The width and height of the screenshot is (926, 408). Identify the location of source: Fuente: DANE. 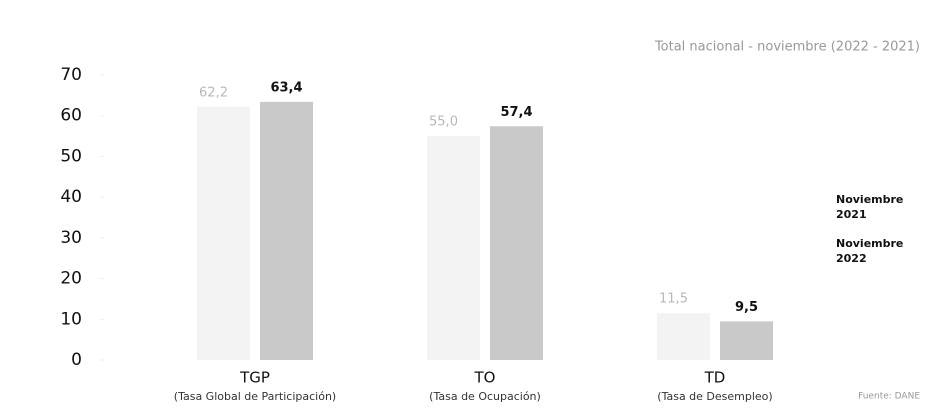
(889, 397).